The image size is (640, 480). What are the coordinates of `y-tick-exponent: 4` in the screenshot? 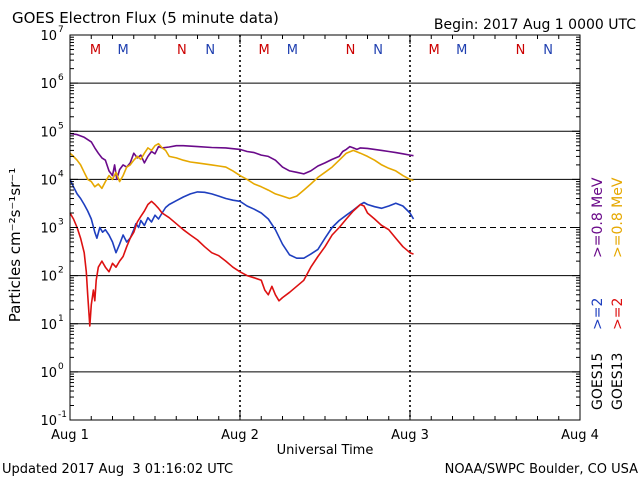 It's located at (61, 174).